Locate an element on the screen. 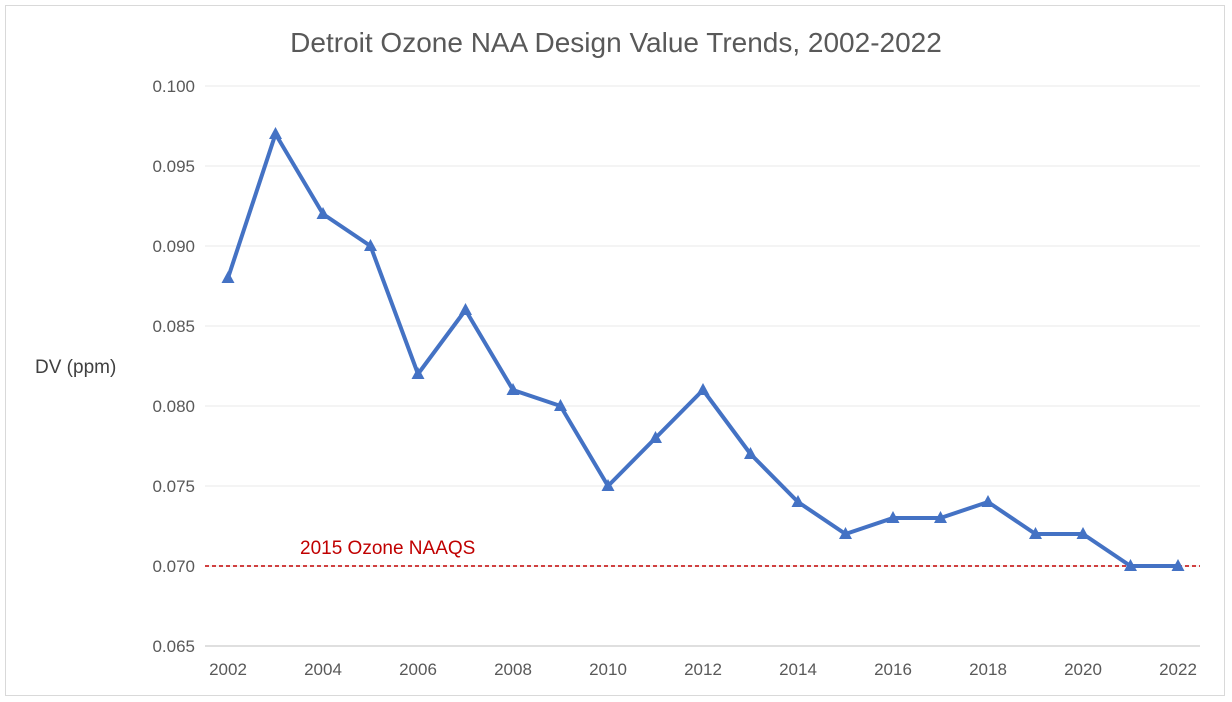 The width and height of the screenshot is (1232, 702). data-point-2003 is located at coordinates (275, 133).